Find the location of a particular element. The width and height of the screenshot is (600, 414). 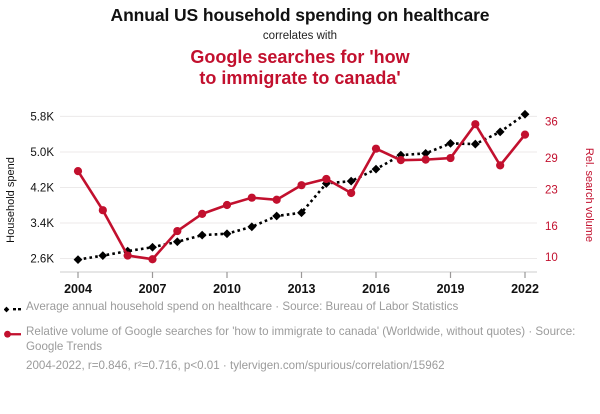

y-axis-left-tick-label: 5.0K is located at coordinates (42, 153).